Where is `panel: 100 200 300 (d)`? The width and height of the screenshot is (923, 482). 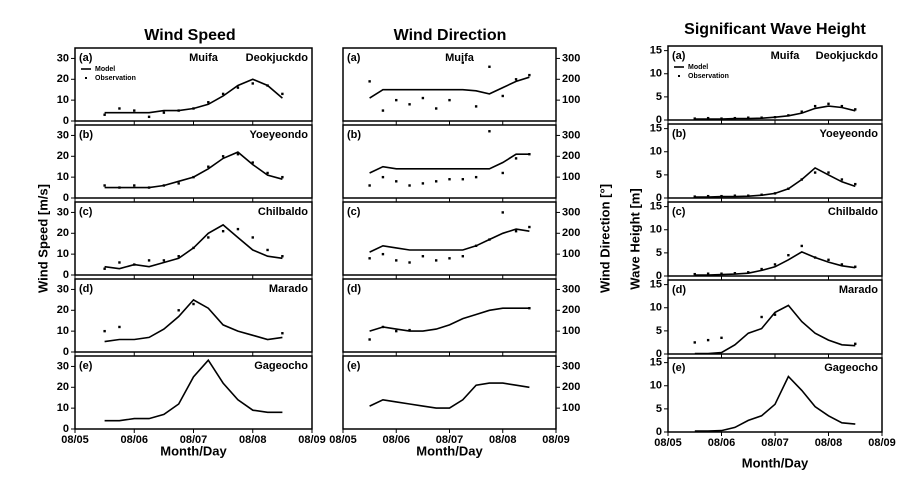
panel: 100 200 300 (d) is located at coordinates (461, 317).